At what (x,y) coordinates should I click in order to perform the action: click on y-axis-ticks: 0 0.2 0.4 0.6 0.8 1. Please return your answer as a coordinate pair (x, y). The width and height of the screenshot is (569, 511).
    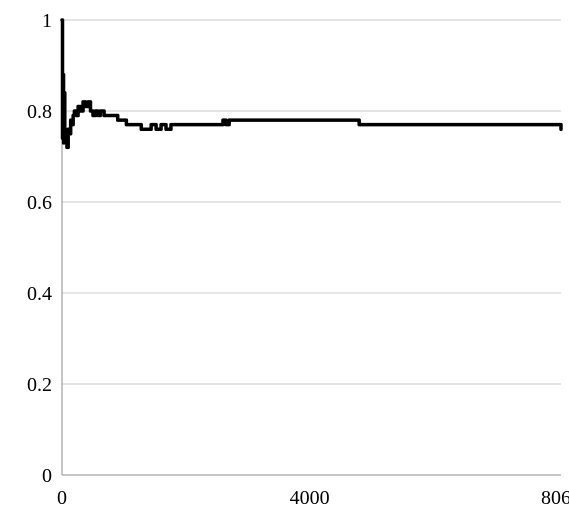
    Looking at the image, I should click on (39, 248).